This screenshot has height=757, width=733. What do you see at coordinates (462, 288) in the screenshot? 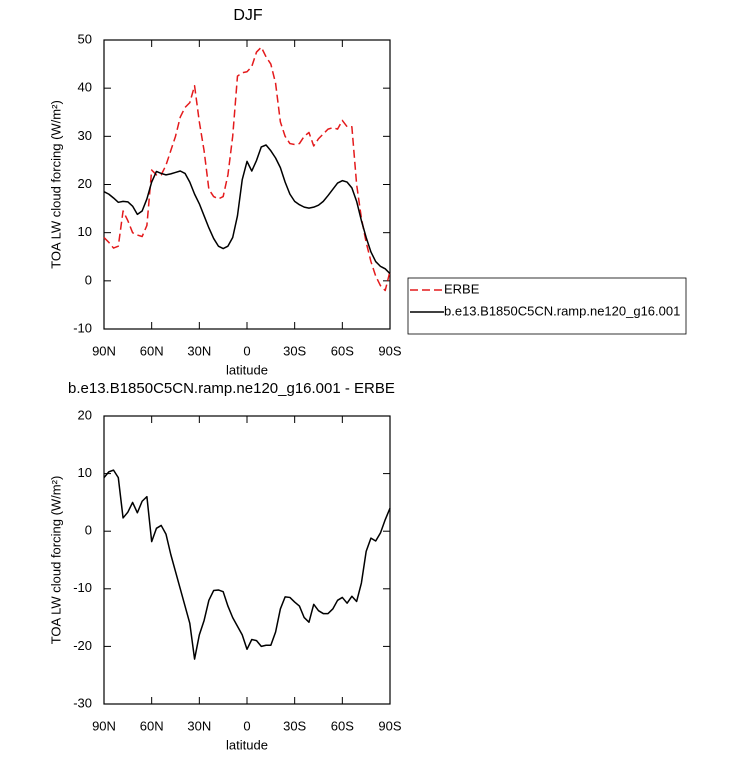
I see `legend-label: ERBE` at bounding box center [462, 288].